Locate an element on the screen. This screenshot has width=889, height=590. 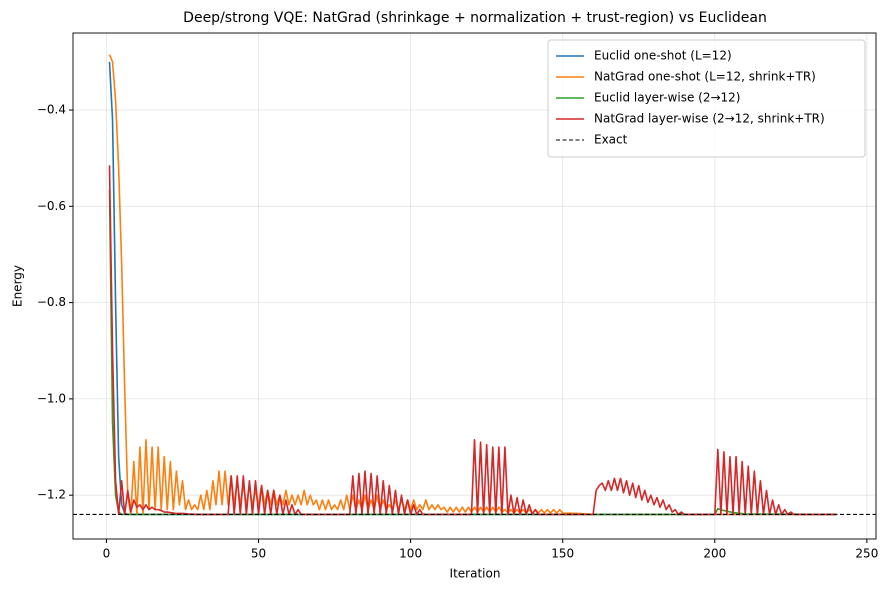
x-axis-label: Iteration is located at coordinates (475, 574).